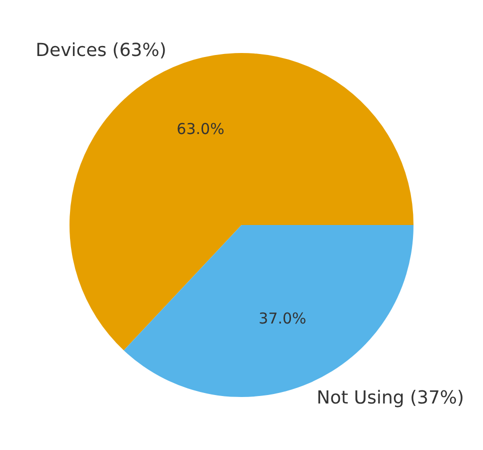 The width and height of the screenshot is (483, 450). What do you see at coordinates (390, 397) in the screenshot?
I see `slice-label: Not Using (37%)` at bounding box center [390, 397].